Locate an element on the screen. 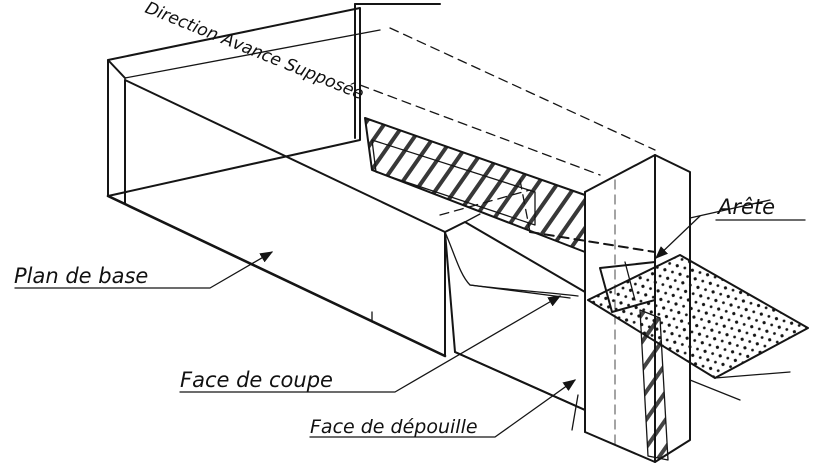  cutting-edge is located at coordinates (507, 168).